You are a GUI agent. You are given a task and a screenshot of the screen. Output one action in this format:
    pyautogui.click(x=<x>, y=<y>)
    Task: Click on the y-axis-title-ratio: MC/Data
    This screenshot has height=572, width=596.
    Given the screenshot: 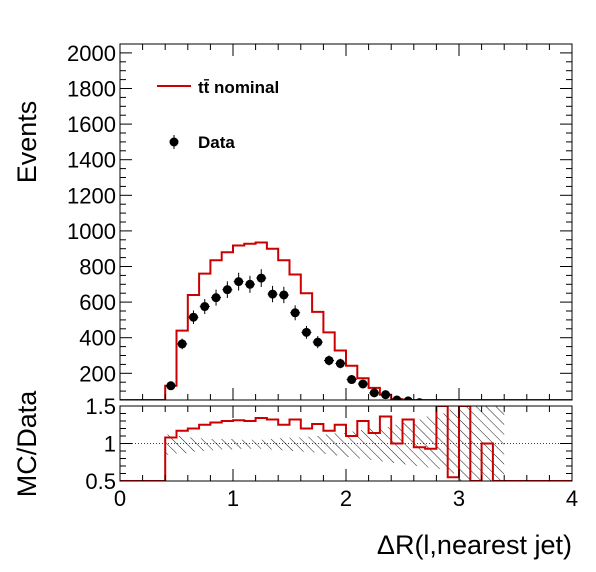 What is the action you would take?
    pyautogui.click(x=27, y=444)
    